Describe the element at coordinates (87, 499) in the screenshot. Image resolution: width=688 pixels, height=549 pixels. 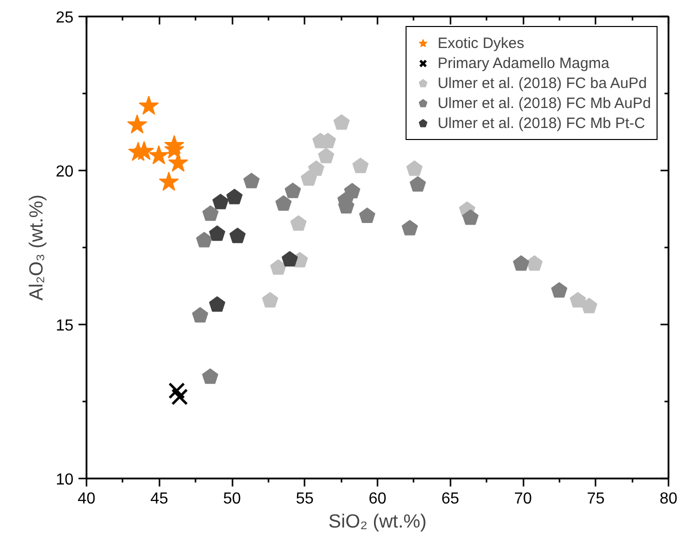
I see `x-tick-label: 40` at that location.